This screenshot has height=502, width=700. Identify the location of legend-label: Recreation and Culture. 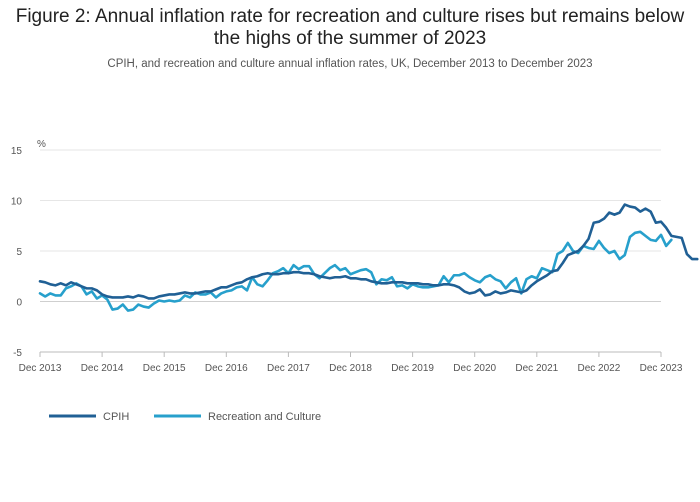
(264, 417).